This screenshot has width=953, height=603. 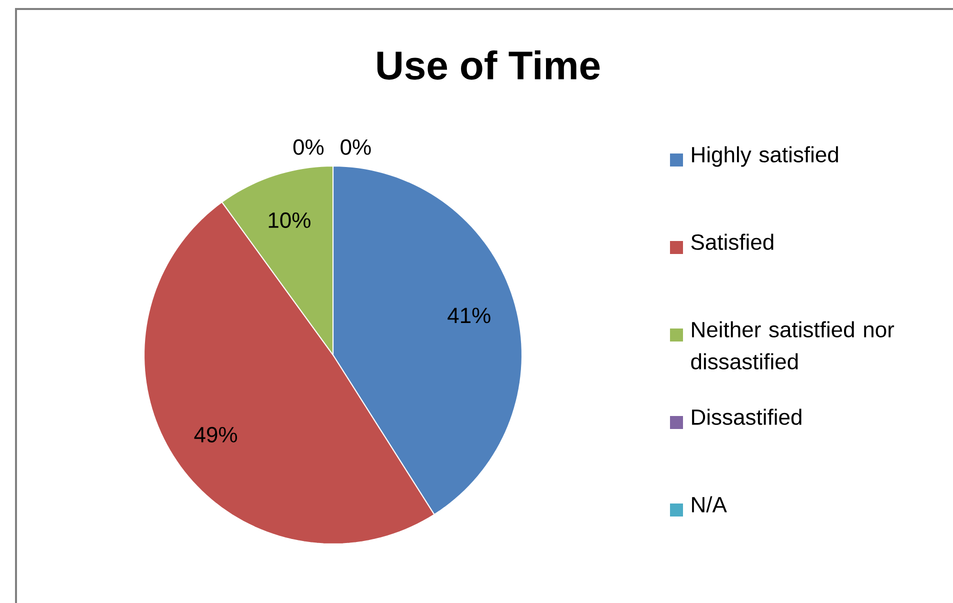 What do you see at coordinates (488, 65) in the screenshot?
I see `chart-title: Use of Time` at bounding box center [488, 65].